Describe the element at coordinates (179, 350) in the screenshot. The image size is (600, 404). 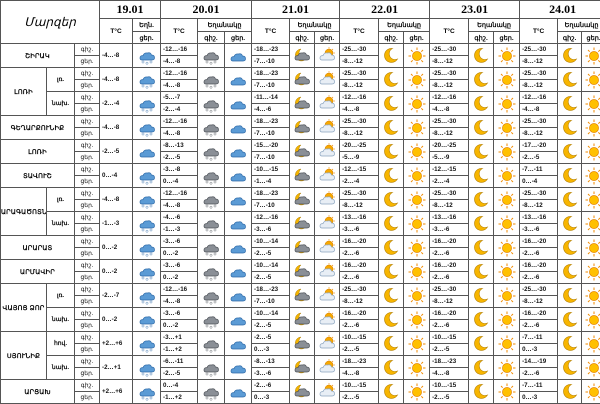
I see `temperature-day: -1…+2` at that location.